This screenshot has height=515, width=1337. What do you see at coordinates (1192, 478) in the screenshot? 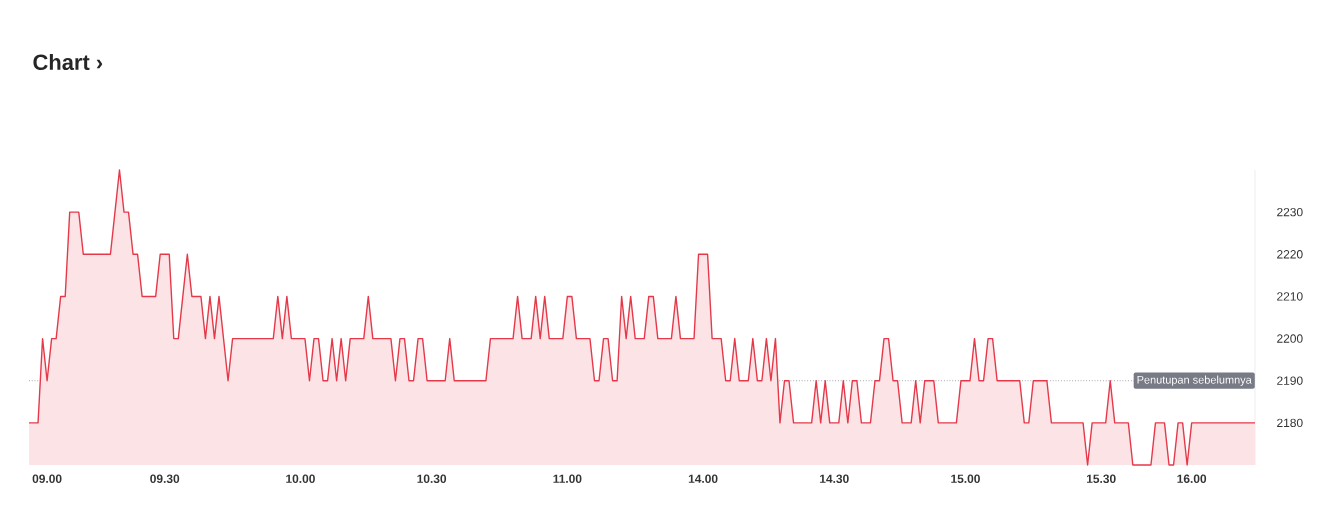
I see `x-tick-label: 16.00` at bounding box center [1192, 478].